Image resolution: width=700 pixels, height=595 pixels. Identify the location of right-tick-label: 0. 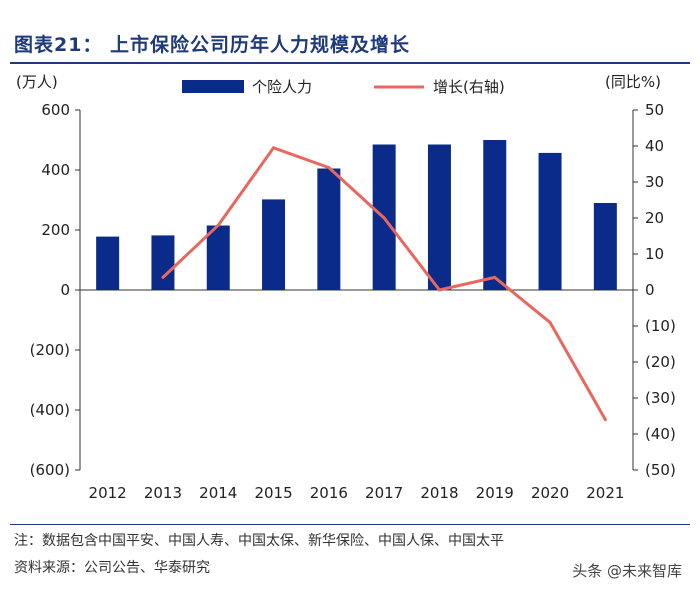
(650, 290).